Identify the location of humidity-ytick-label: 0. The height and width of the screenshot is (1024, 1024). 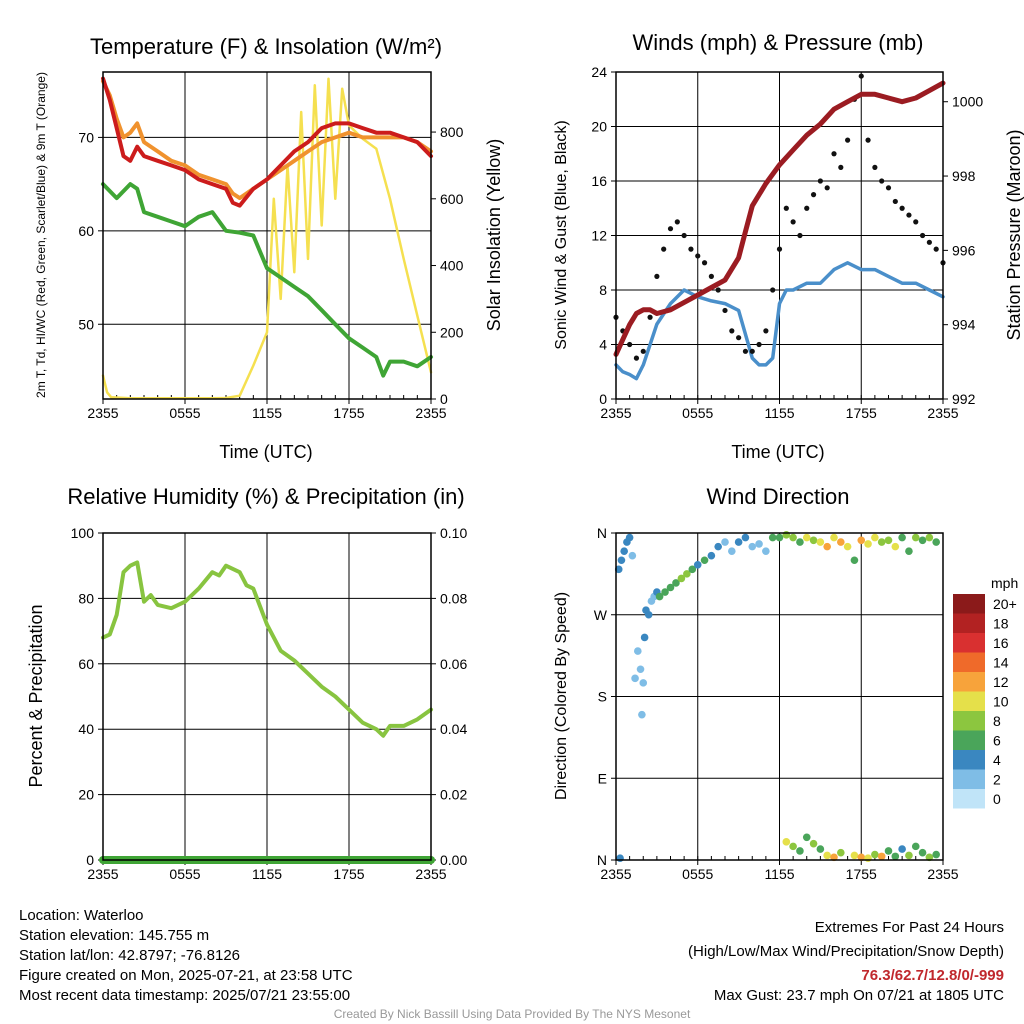
(90, 860).